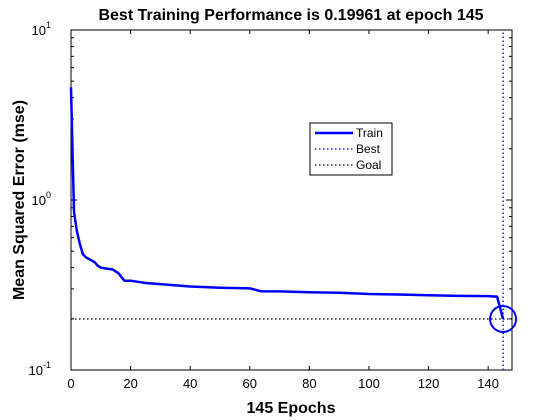 Image resolution: width=560 pixels, height=420 pixels. Describe the element at coordinates (369, 133) in the screenshot. I see `legend-label-train: Train` at that location.